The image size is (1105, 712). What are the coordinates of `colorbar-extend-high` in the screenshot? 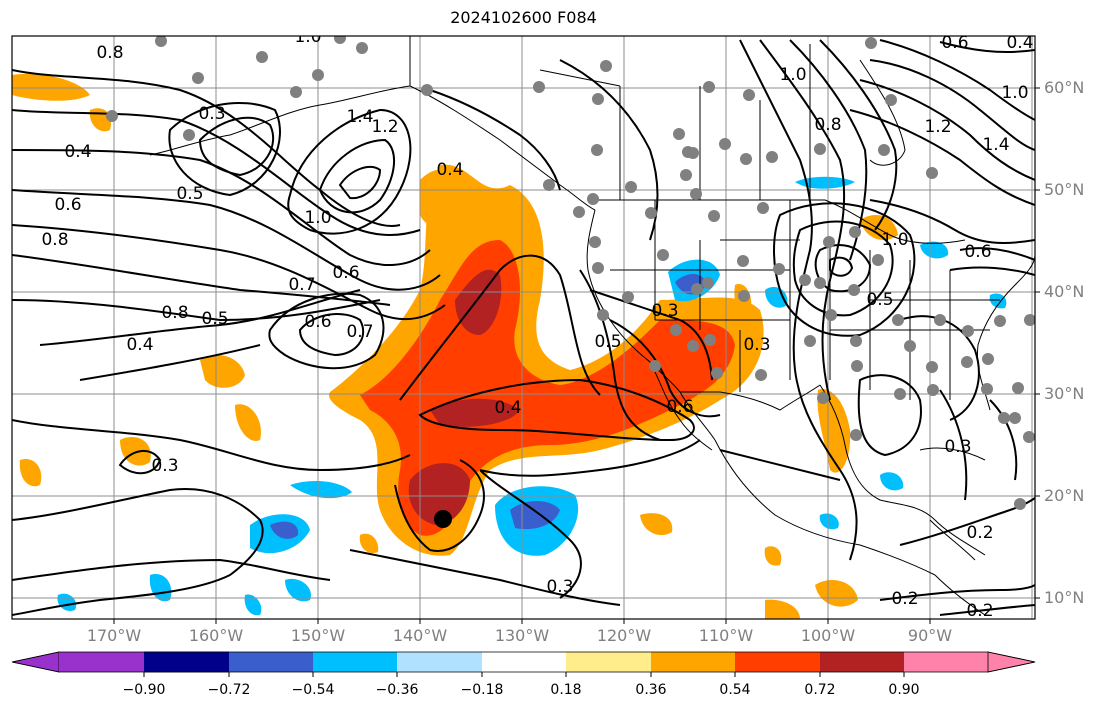 It's located at (1011, 662).